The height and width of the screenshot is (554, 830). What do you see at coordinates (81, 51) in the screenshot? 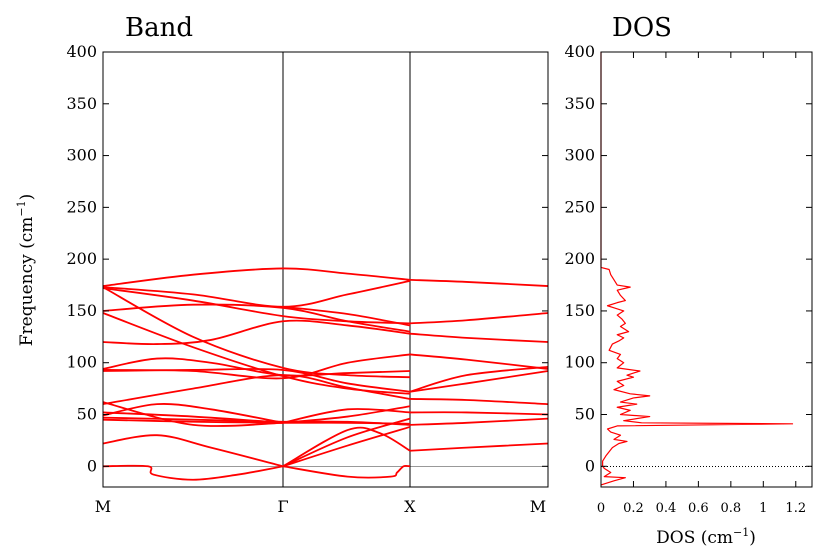
I see `band-ytick-label-400: 400` at bounding box center [81, 51].